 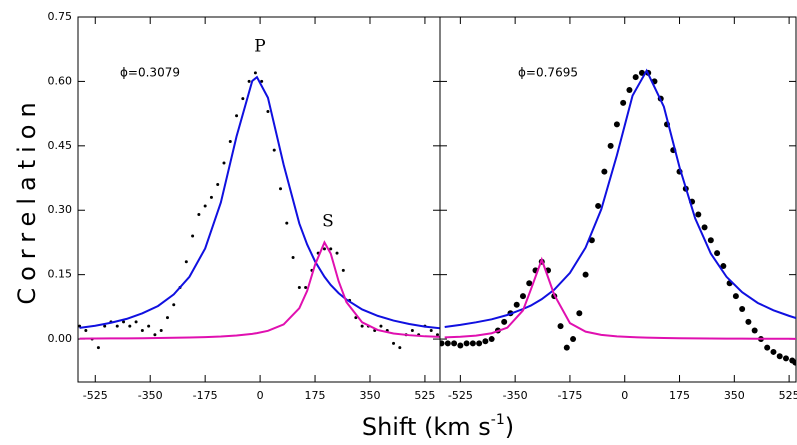 I want to click on x-tick-label: 0, so click(x=624, y=395).